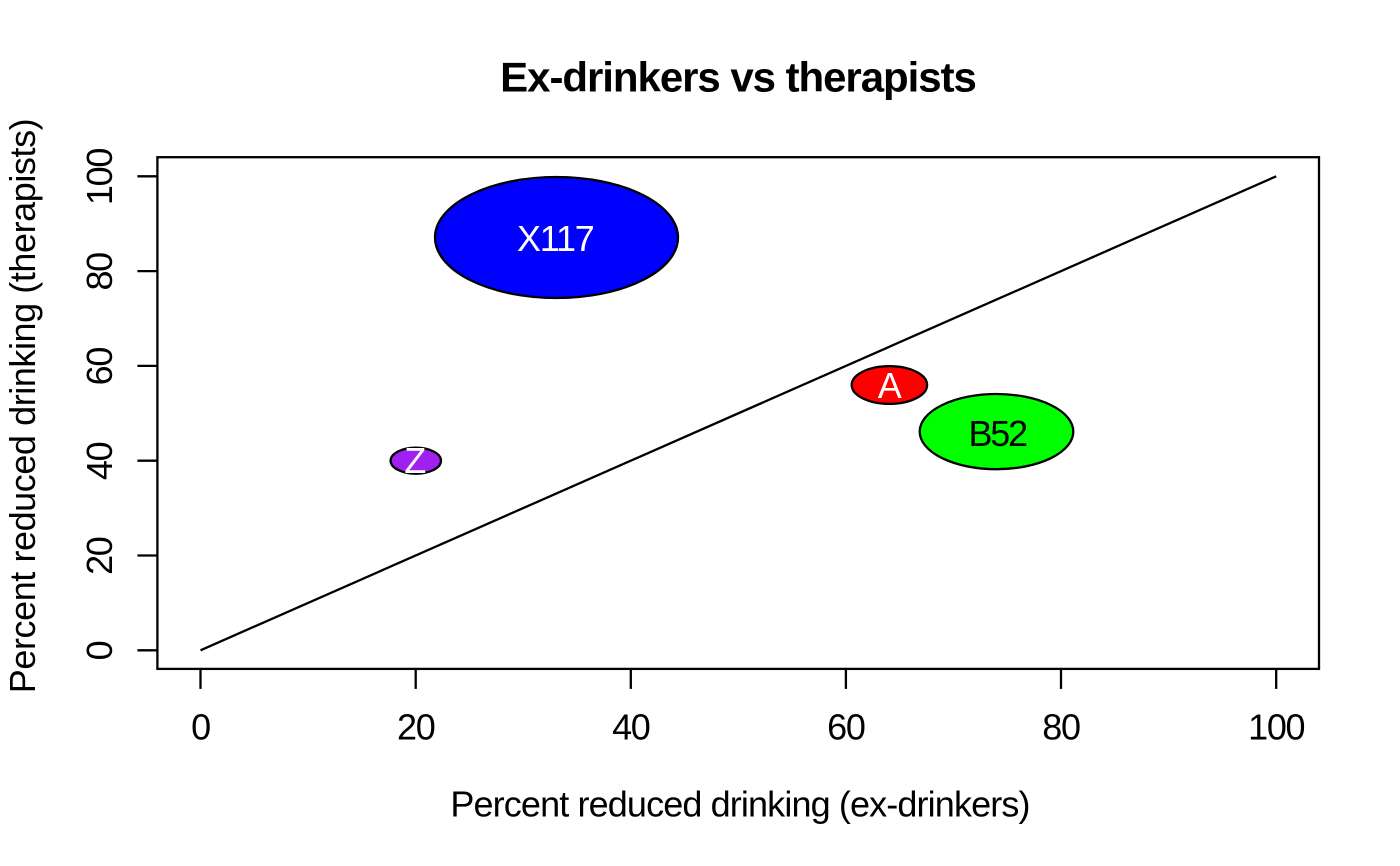  I want to click on svg-text: Ex-drinkers vs therapists, so click(738, 76).